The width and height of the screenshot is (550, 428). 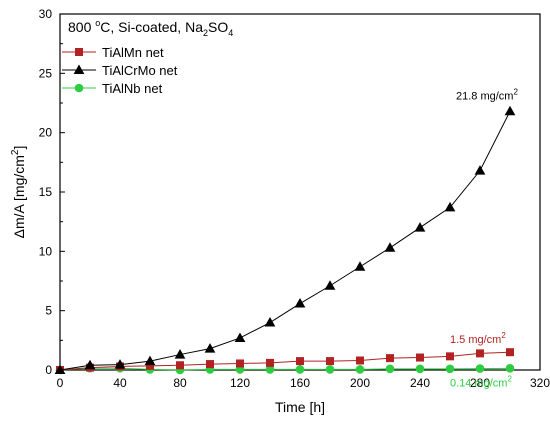 I want to click on title-sub2: 4, so click(x=230, y=33).